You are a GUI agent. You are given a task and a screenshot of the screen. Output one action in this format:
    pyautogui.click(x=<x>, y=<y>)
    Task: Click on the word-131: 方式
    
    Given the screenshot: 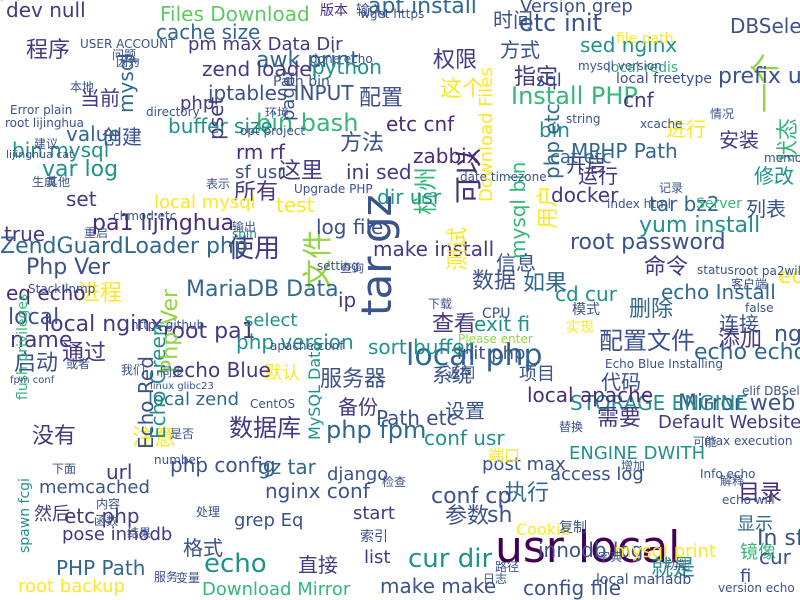 What is the action you would take?
    pyautogui.click(x=520, y=50)
    